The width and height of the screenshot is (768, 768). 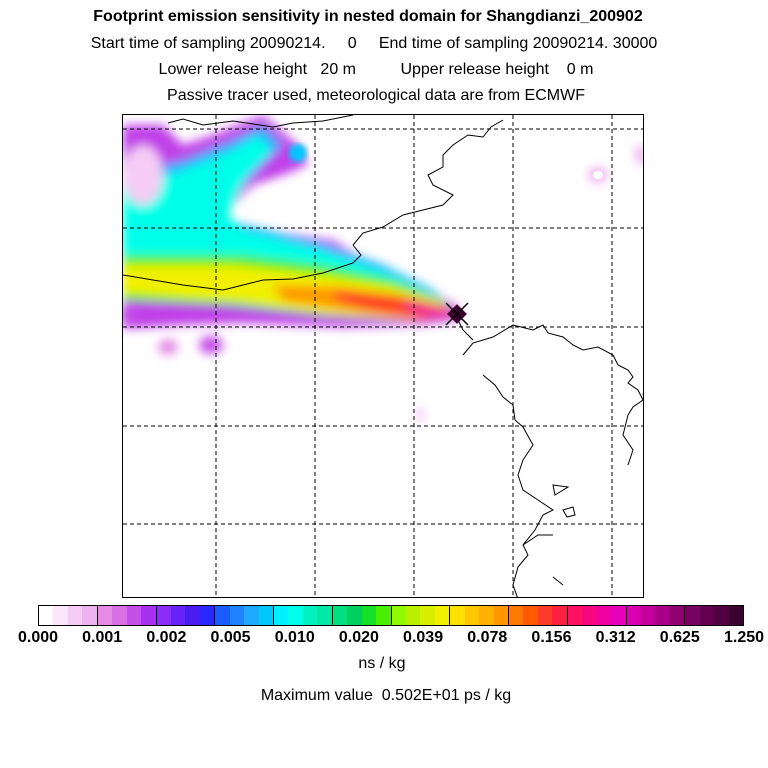 I want to click on colorbar-tick-label: 0.078, so click(x=487, y=637).